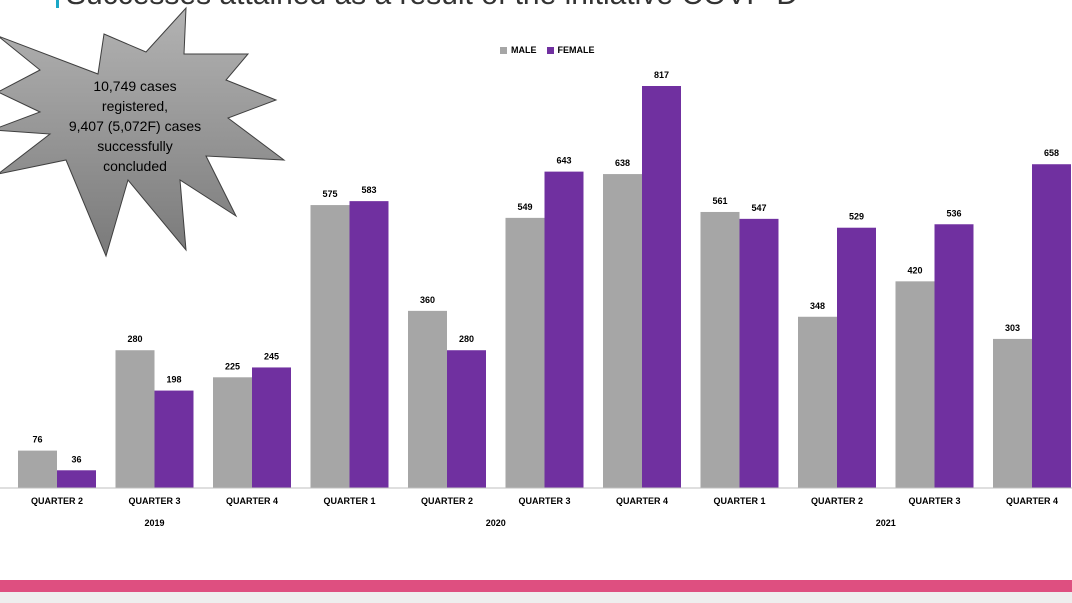  Describe the element at coordinates (536, 597) in the screenshot. I see `footer-bar` at that location.